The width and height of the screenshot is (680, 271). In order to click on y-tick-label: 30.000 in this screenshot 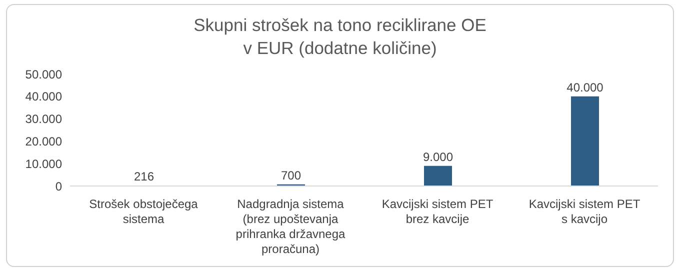, I will do `click(43, 119)`.